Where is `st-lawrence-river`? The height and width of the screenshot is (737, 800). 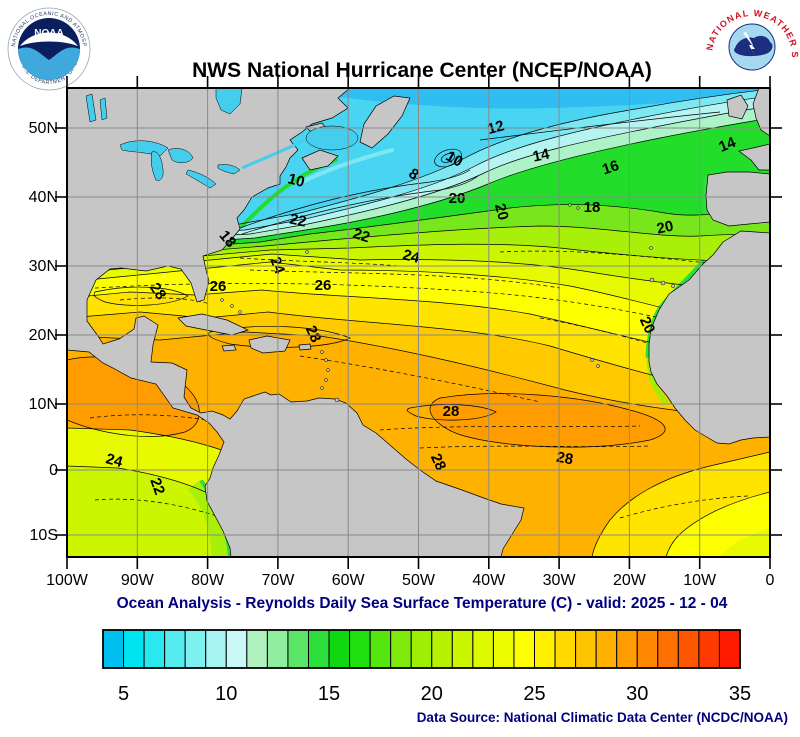
st-lawrence-river is located at coordinates (273, 154).